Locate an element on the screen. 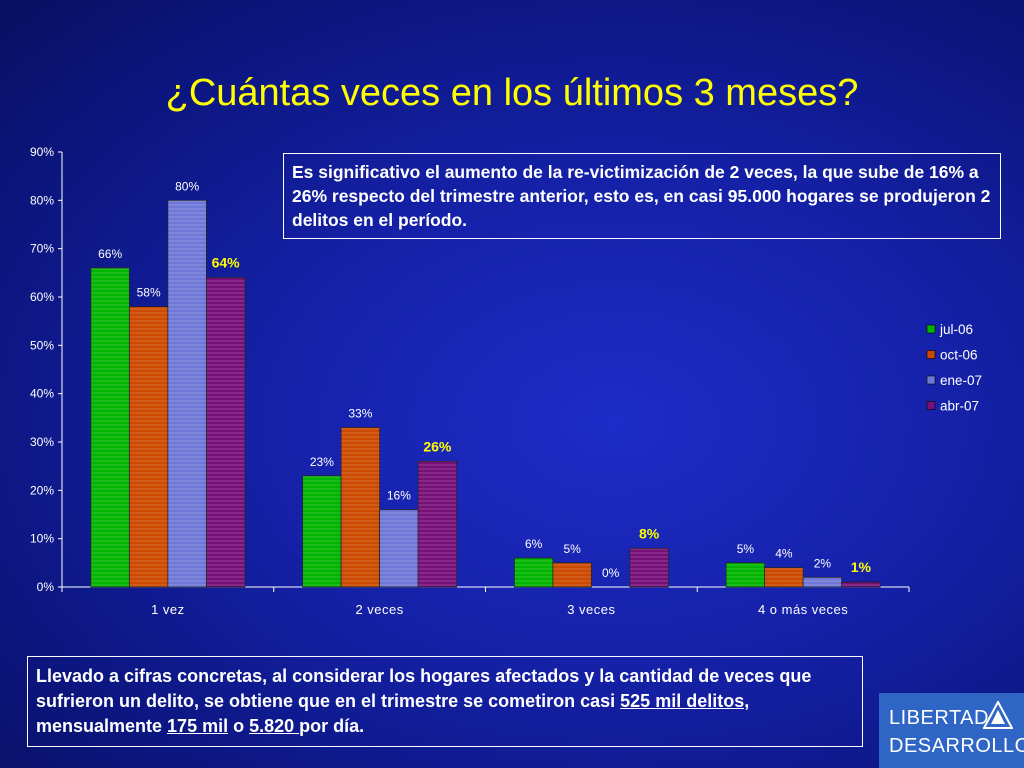 The image size is (1024, 768). y-tick-label: 10% is located at coordinates (42, 539).